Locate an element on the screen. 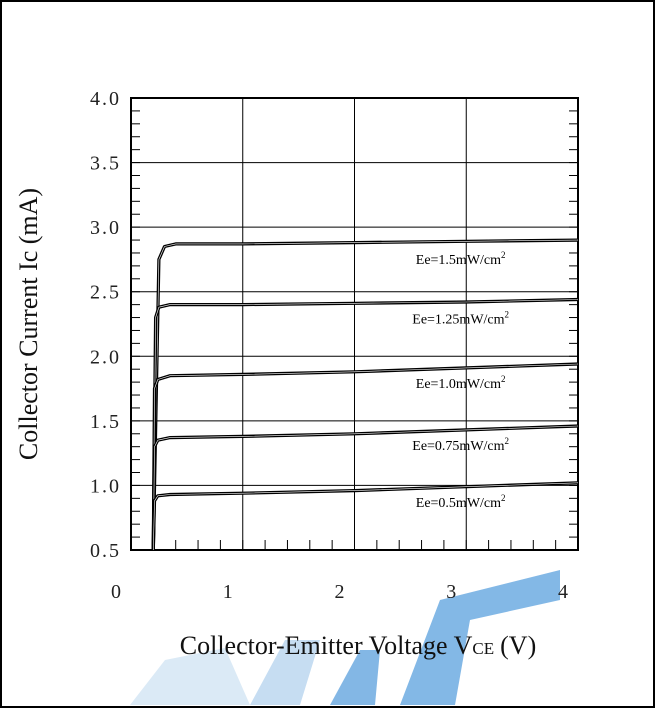 Image resolution: width=656 pixels, height=708 pixels. series-label-text: Ee=1.5mW/cm is located at coordinates (458, 260).